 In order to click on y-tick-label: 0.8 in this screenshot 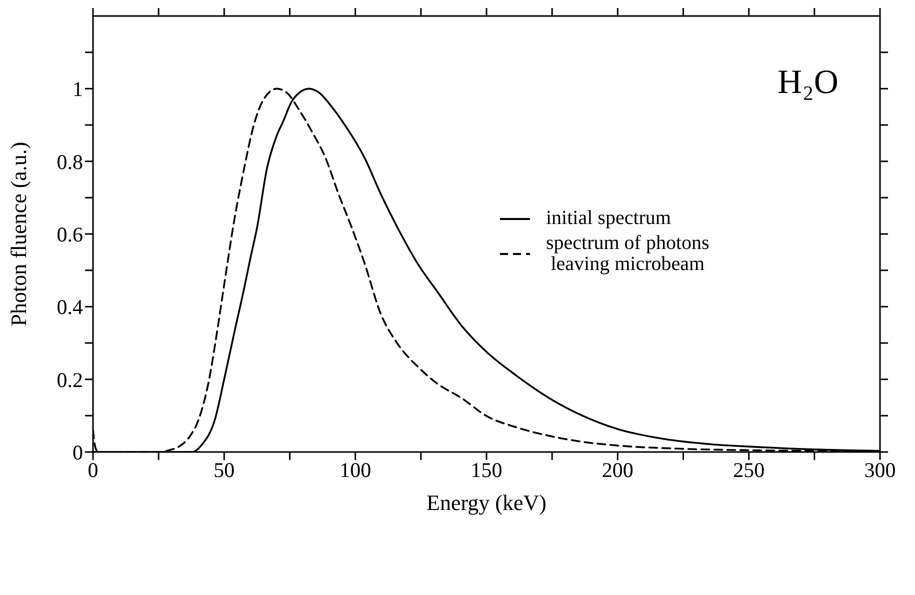, I will do `click(69, 162)`.